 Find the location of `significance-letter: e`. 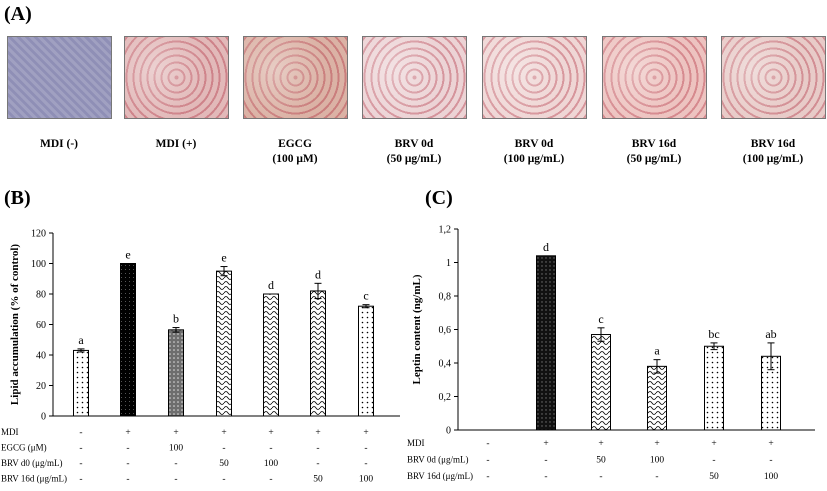

significance-letter: e is located at coordinates (223, 258).